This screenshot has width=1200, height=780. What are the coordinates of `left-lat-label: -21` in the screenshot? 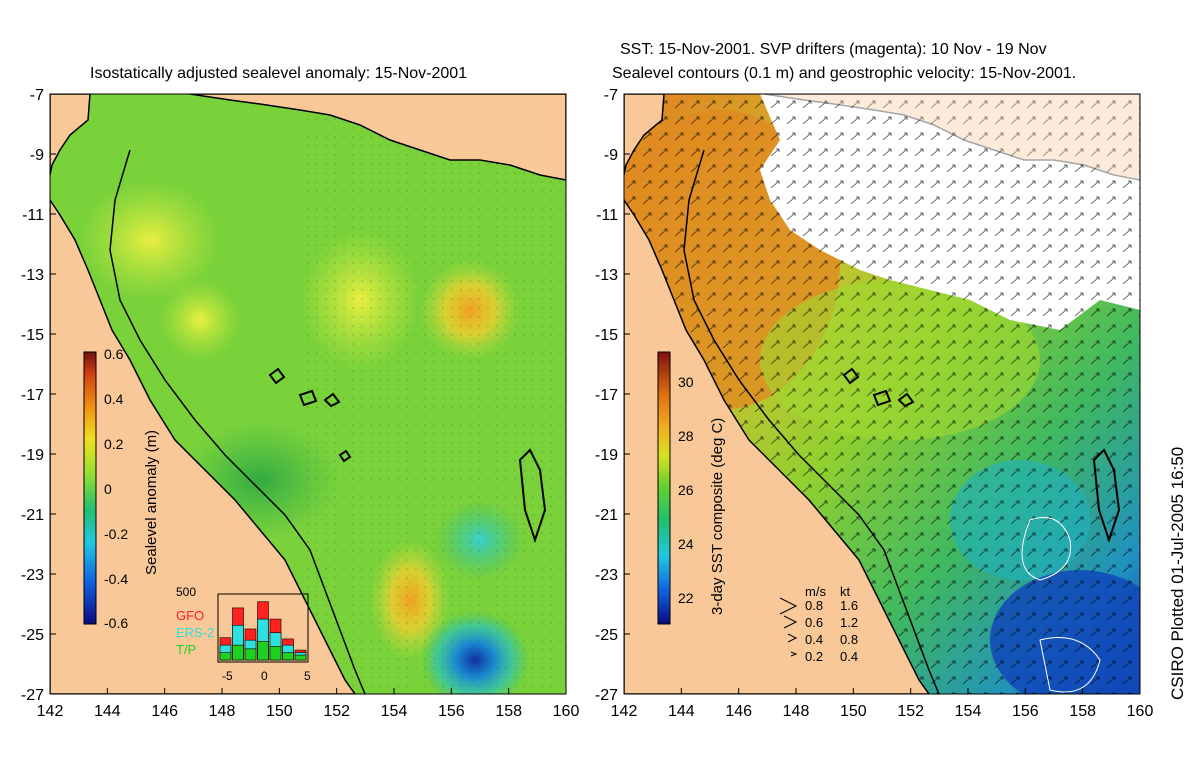 It's located at (32, 515).